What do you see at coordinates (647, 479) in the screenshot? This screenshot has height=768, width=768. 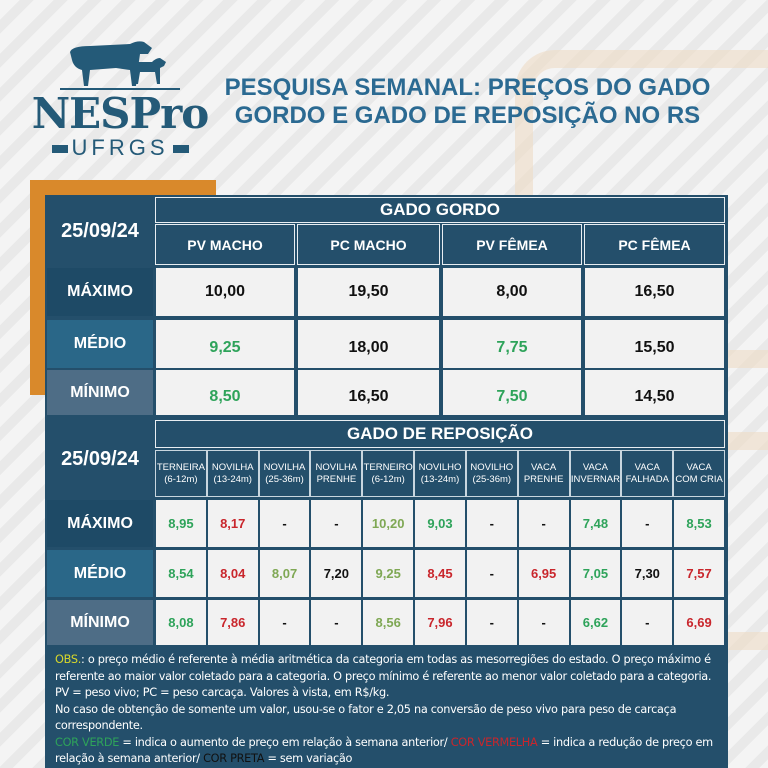 I see `column-header-line: FALHADA` at bounding box center [647, 479].